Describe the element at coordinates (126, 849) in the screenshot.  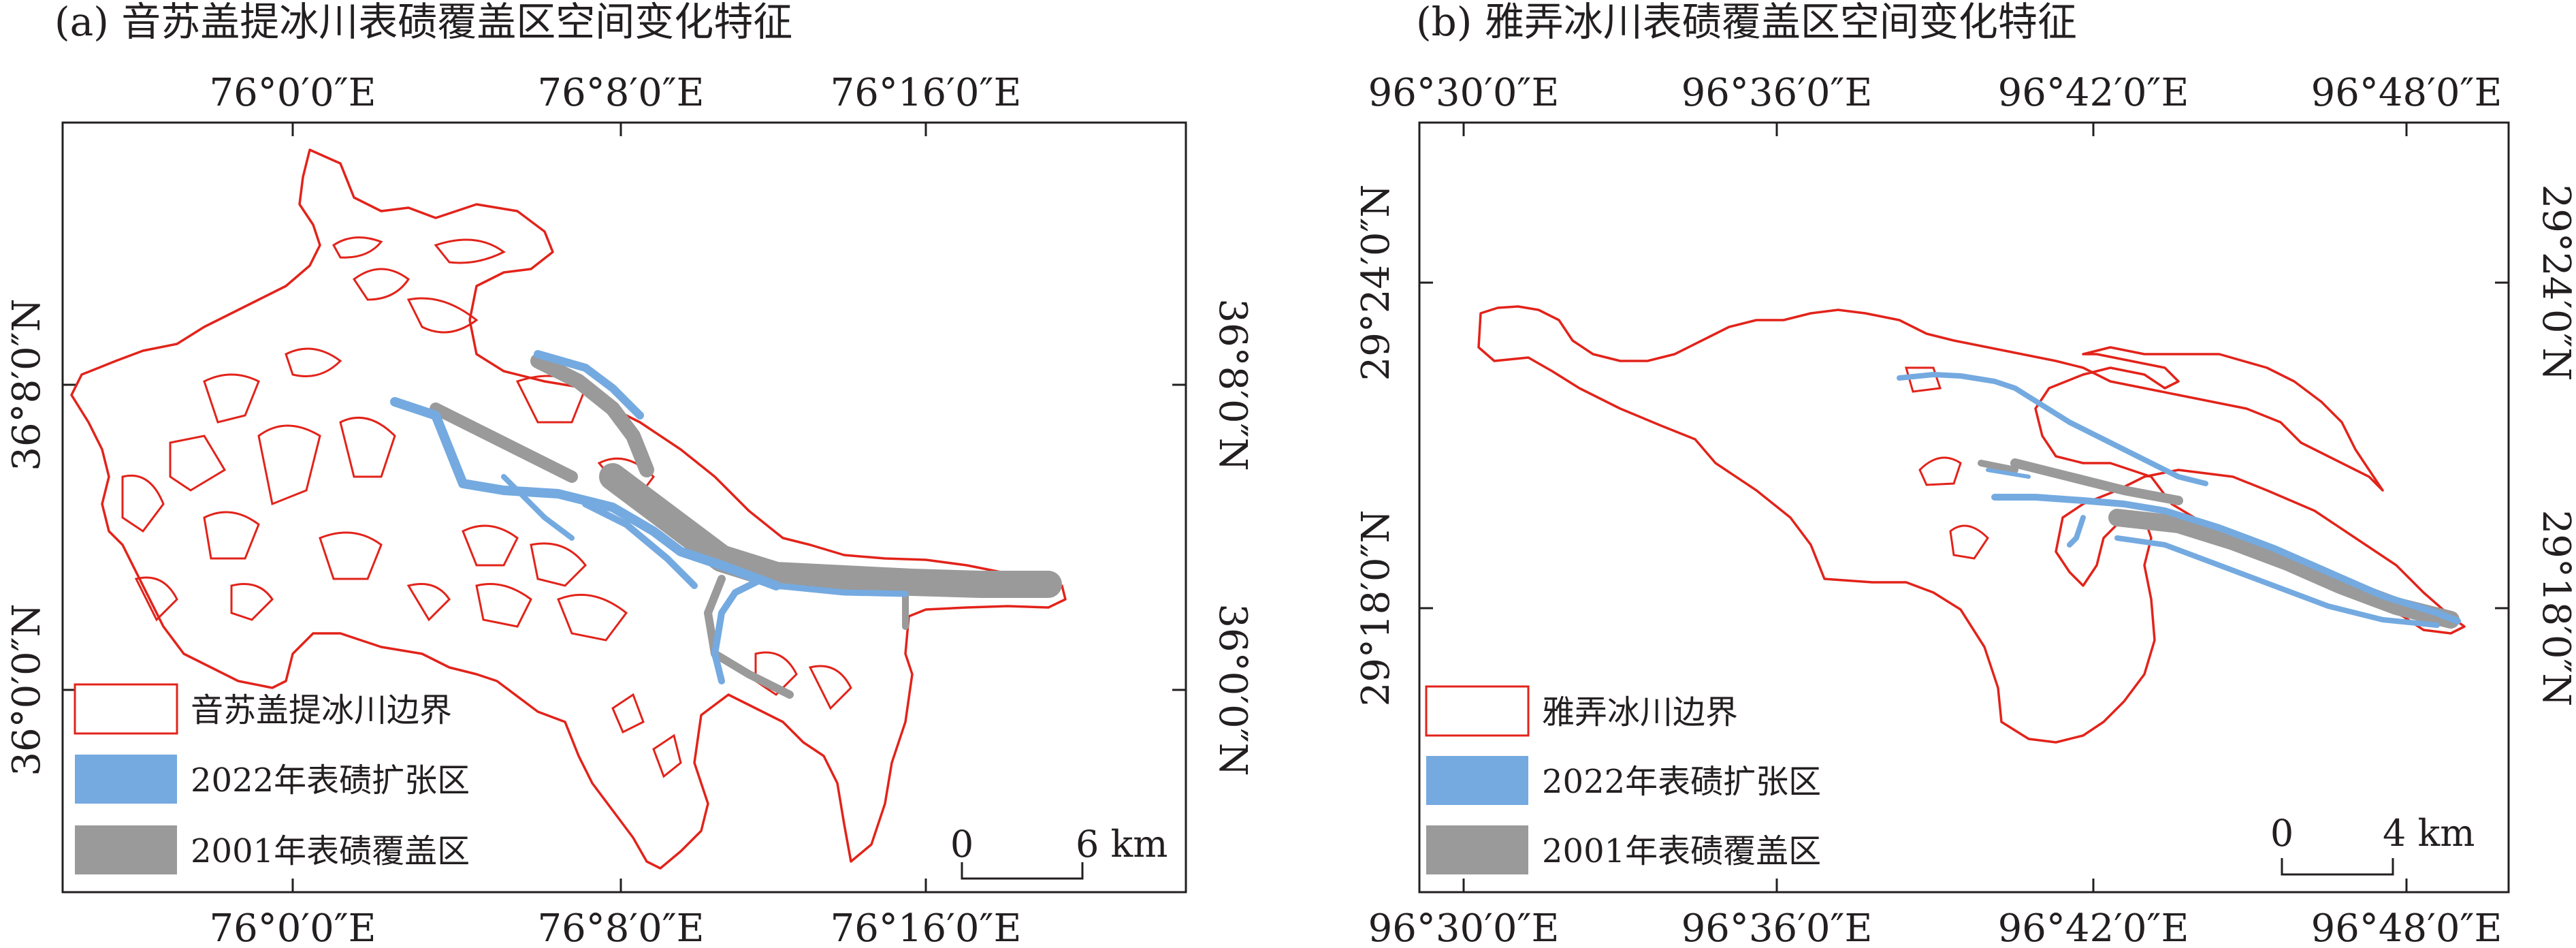
I see `panel-a-legend-coverage-swatch` at that location.